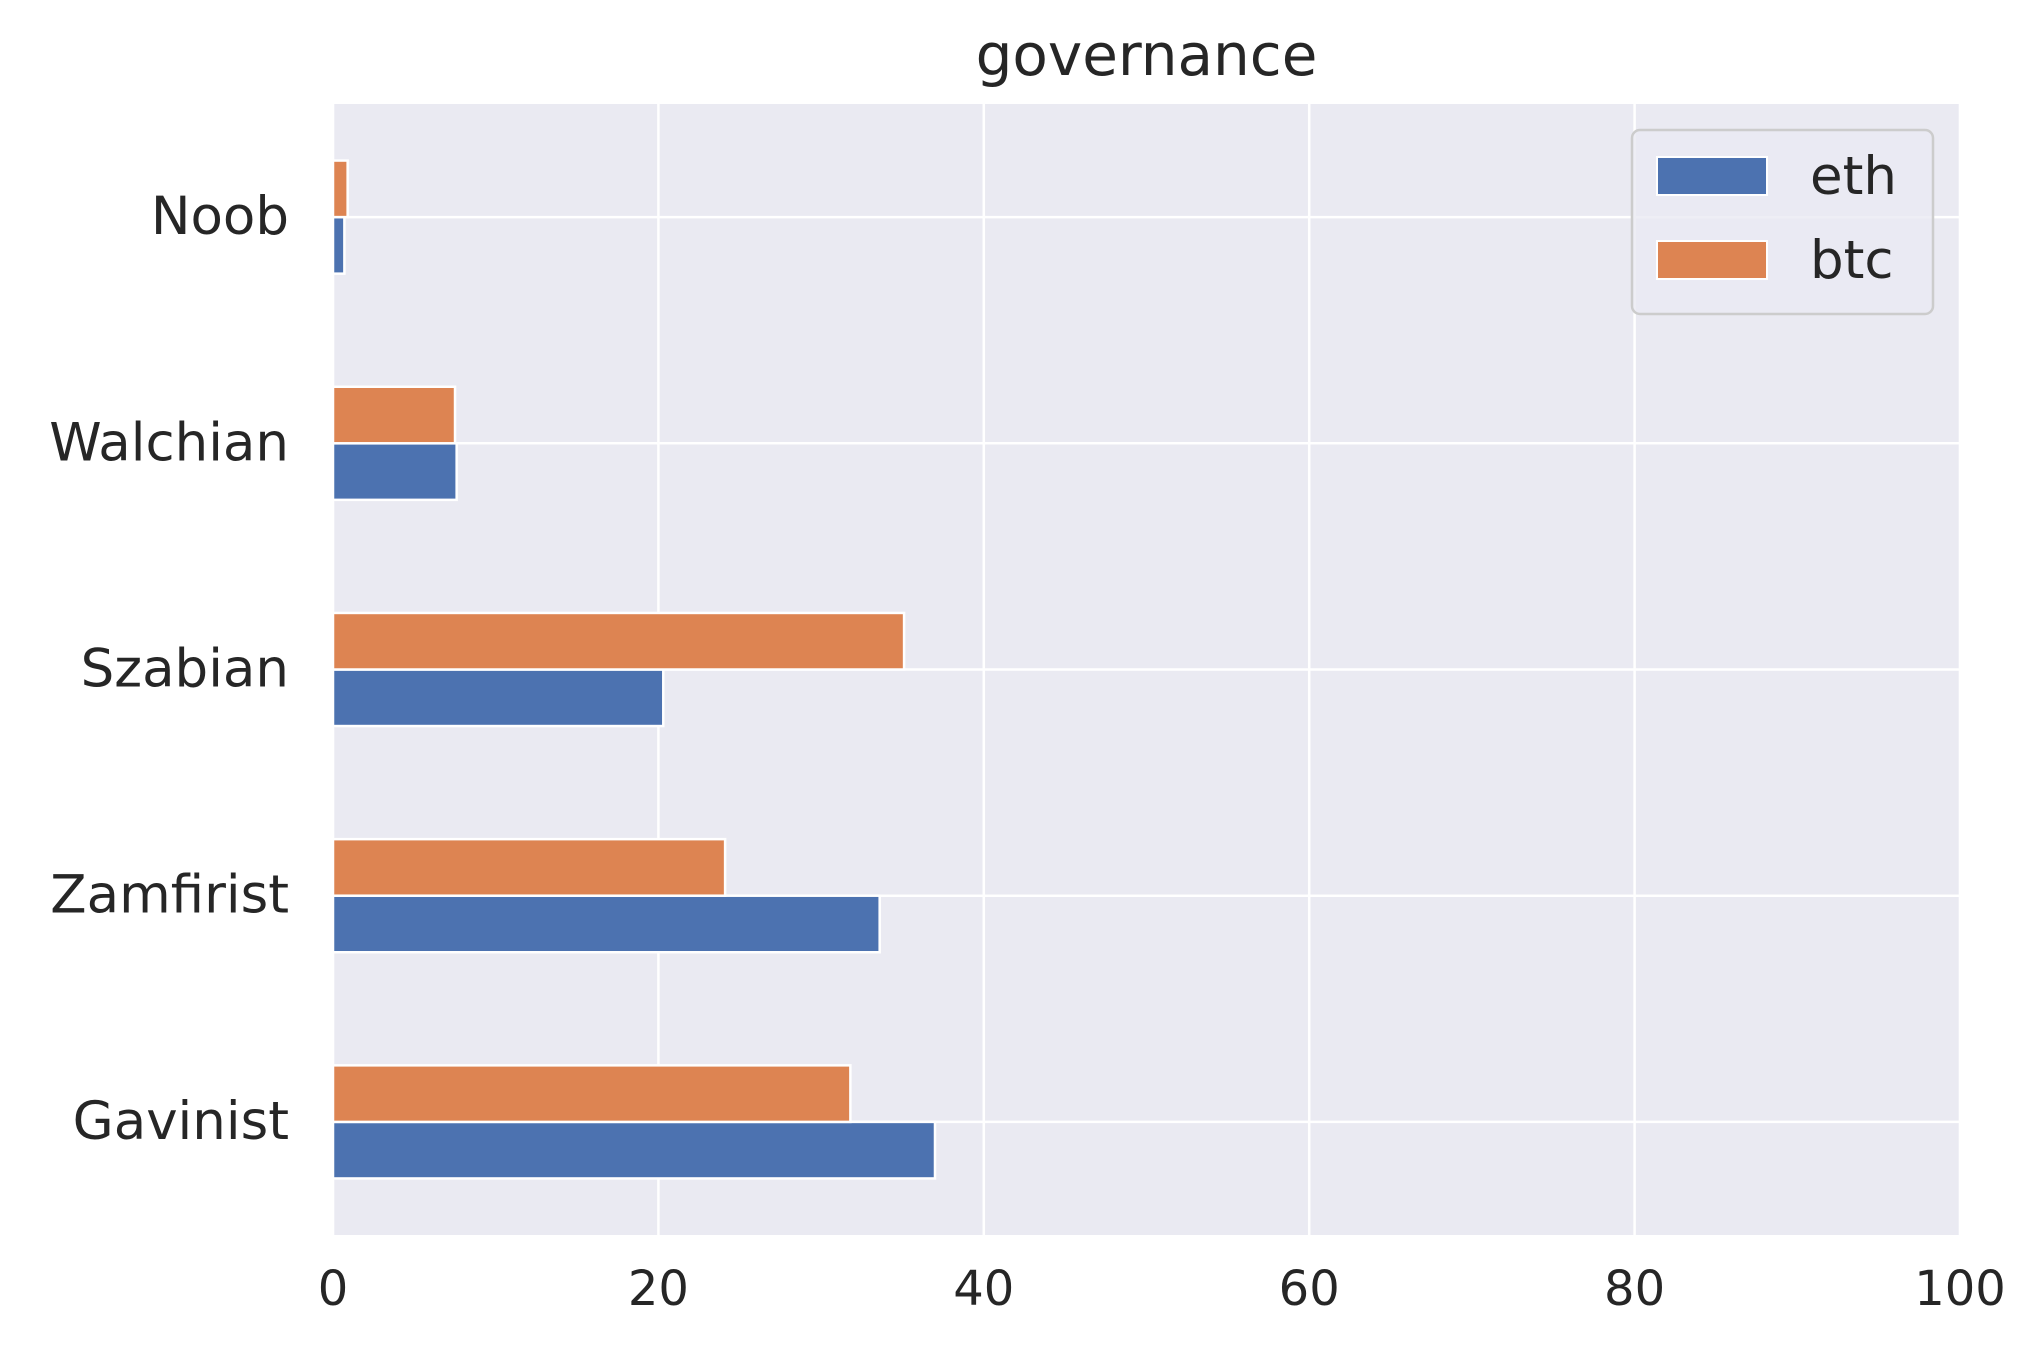  I want to click on x-tick-label: 80, so click(1634, 1289).